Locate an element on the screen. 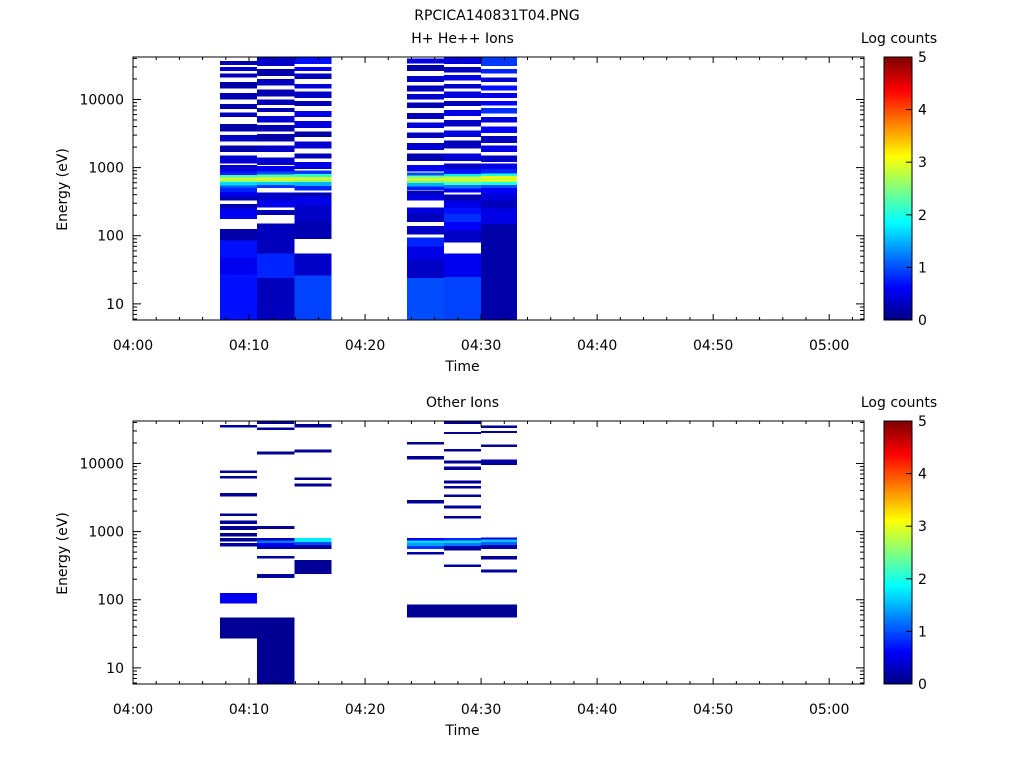 The width and height of the screenshot is (1024, 772). colorbar-frame is located at coordinates (898, 552).